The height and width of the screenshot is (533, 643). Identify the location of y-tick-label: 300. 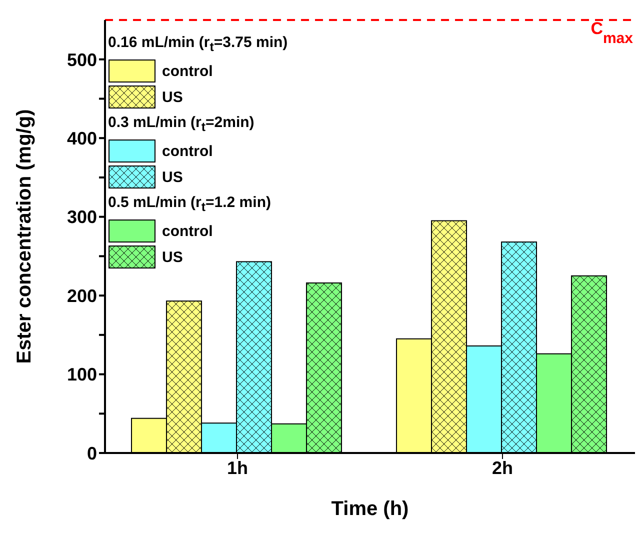
(81, 217).